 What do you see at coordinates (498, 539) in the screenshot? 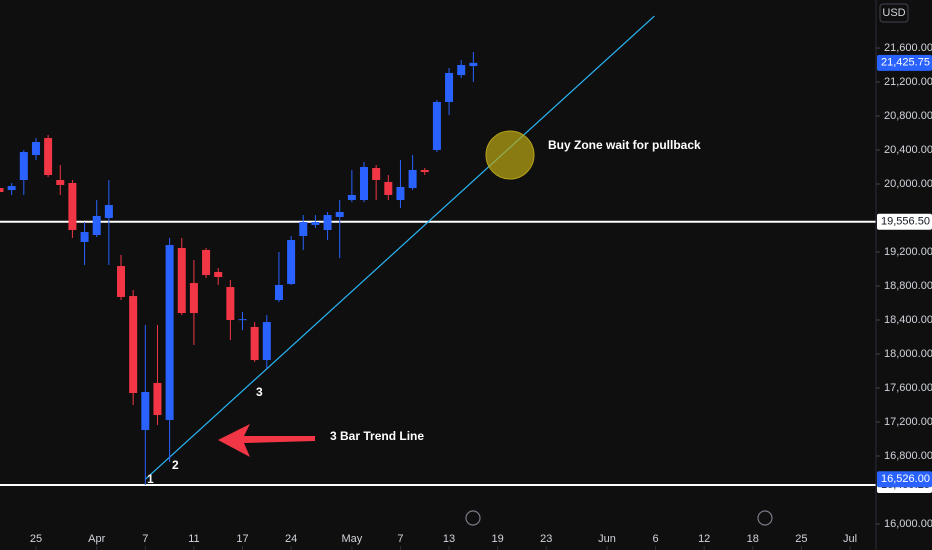
I see `x-tick-label: 19` at bounding box center [498, 539].